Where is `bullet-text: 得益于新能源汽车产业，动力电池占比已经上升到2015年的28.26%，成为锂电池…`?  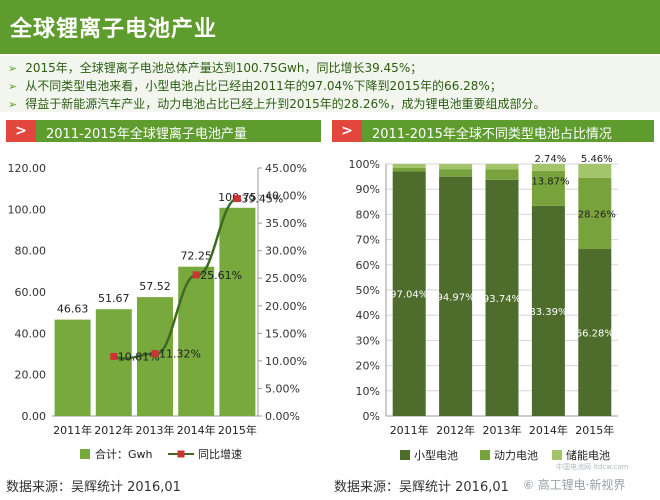
bullet-text: 得益于新能源汽车产业，动力电池占比已经上升到2015年的28.26%，成为锂电池… is located at coordinates (285, 104).